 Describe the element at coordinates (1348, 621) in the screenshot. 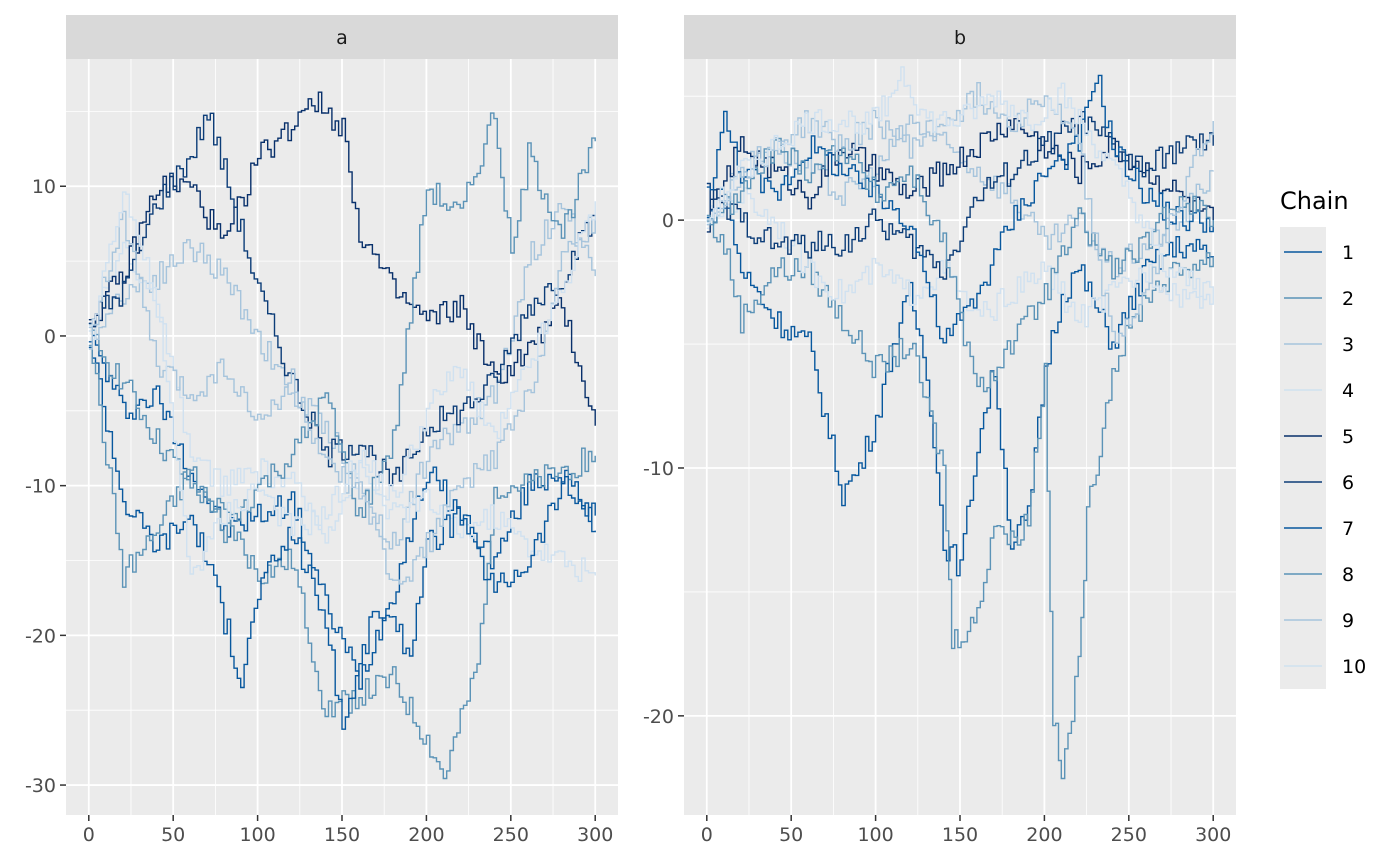

I see `legend-label: 9` at that location.